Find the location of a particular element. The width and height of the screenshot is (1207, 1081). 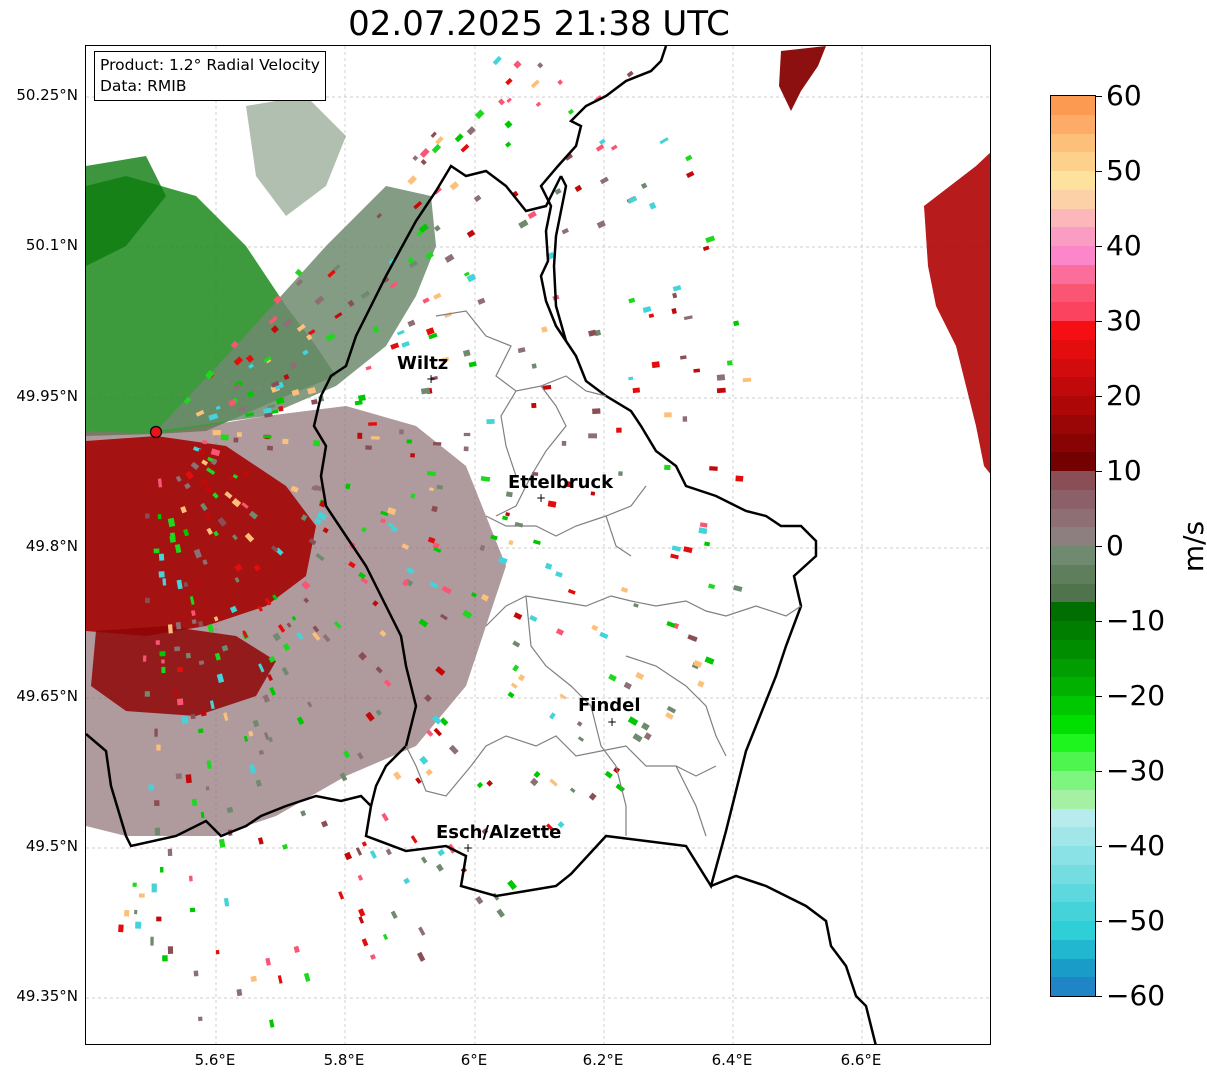

colorbar-tick-label: −20 is located at coordinates (1136, 695).